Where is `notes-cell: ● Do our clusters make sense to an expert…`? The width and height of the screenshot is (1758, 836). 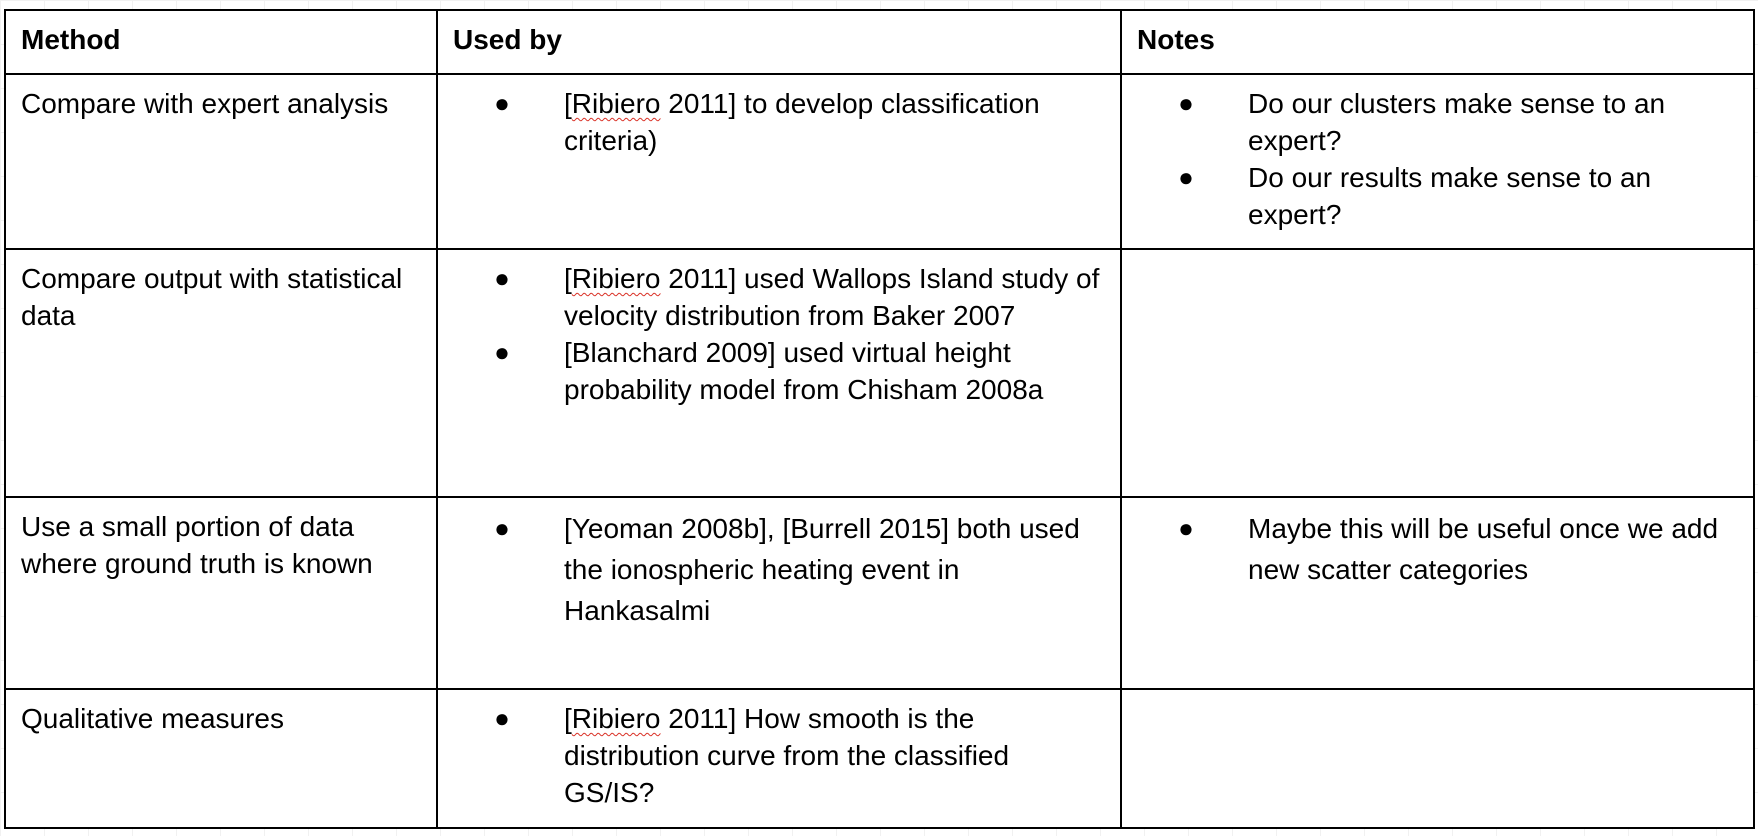
notes-cell: ● Do our clusters make sense to an expert… is located at coordinates (1437, 161).